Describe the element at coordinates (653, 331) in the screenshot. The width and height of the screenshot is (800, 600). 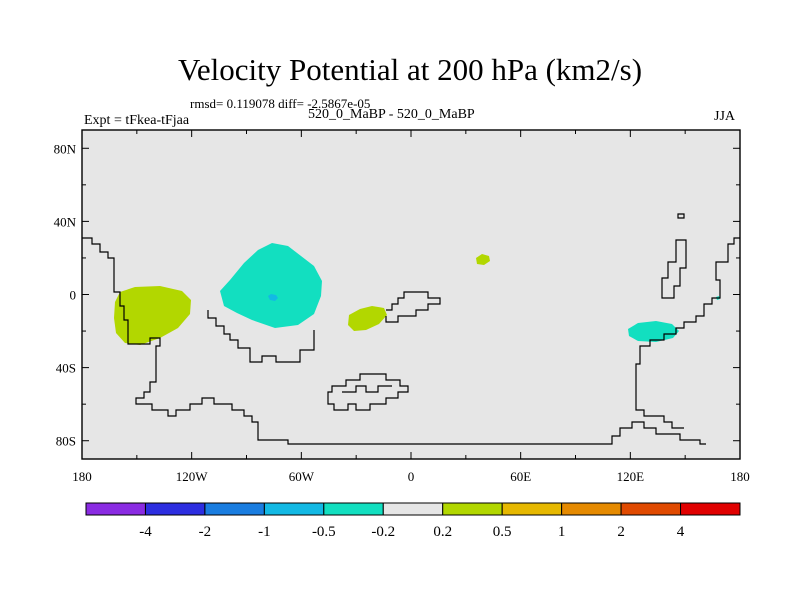
I see `negative-anomaly-indonesia` at that location.